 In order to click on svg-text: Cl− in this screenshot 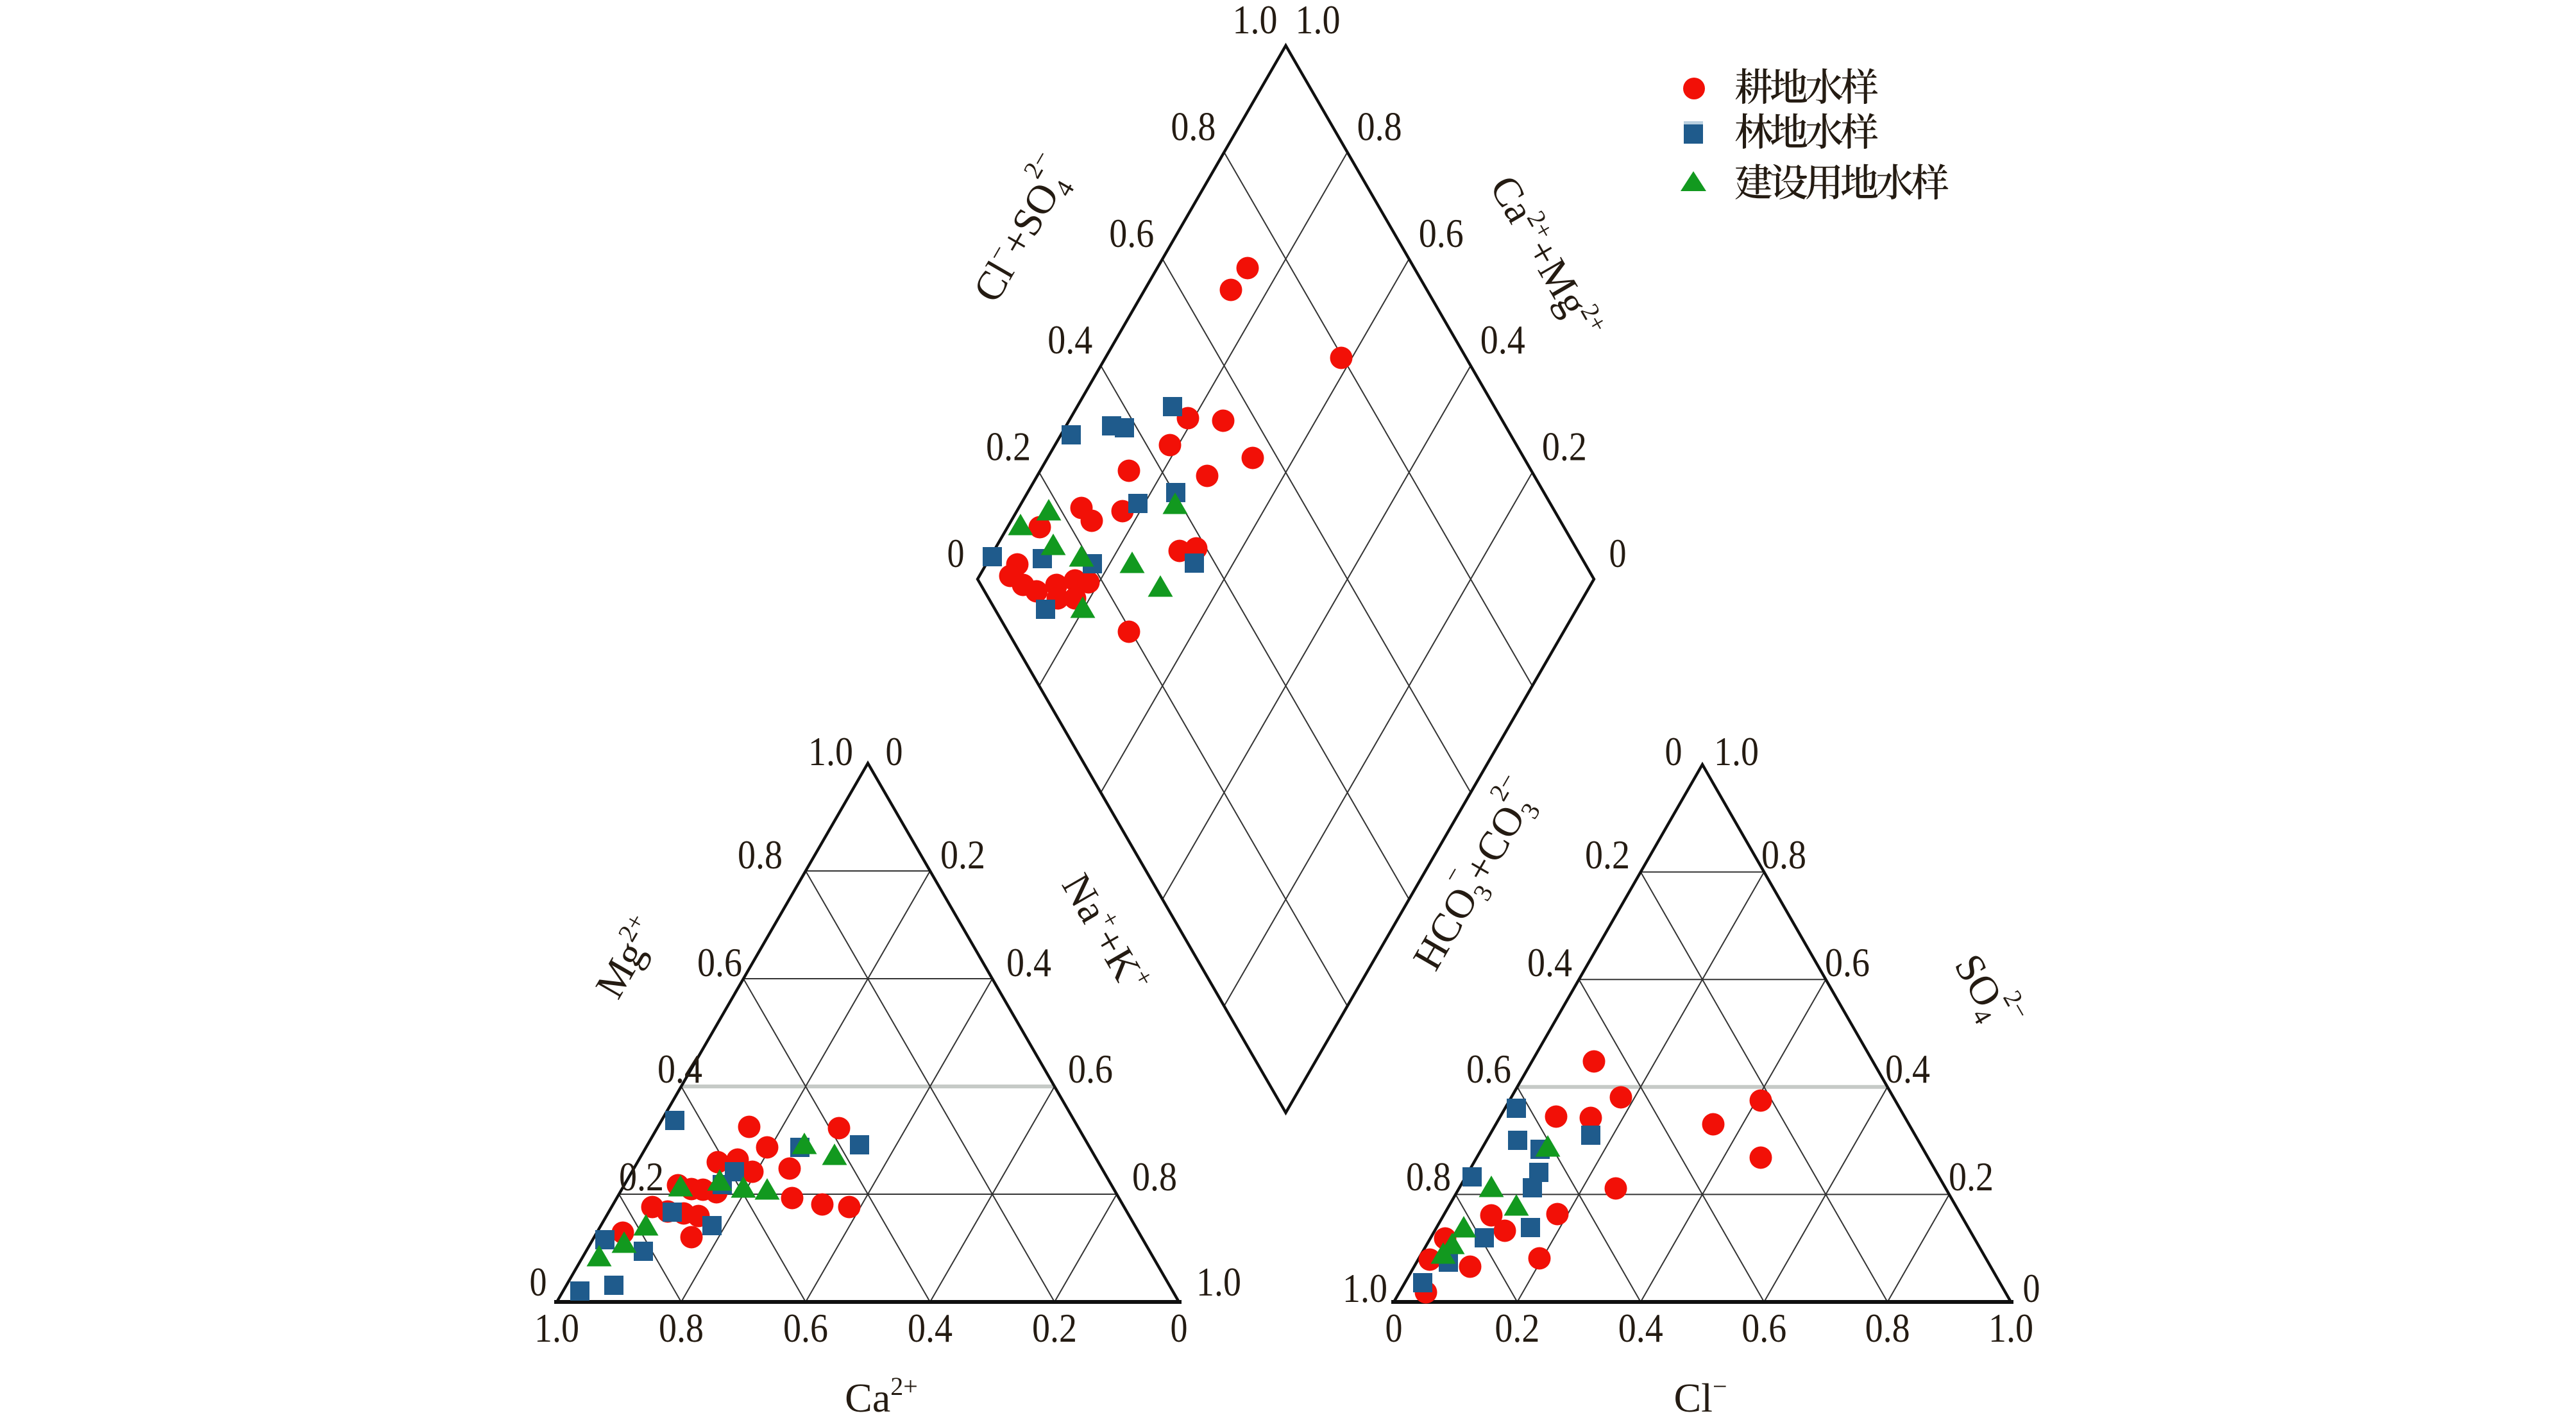, I will do `click(1700, 1396)`.